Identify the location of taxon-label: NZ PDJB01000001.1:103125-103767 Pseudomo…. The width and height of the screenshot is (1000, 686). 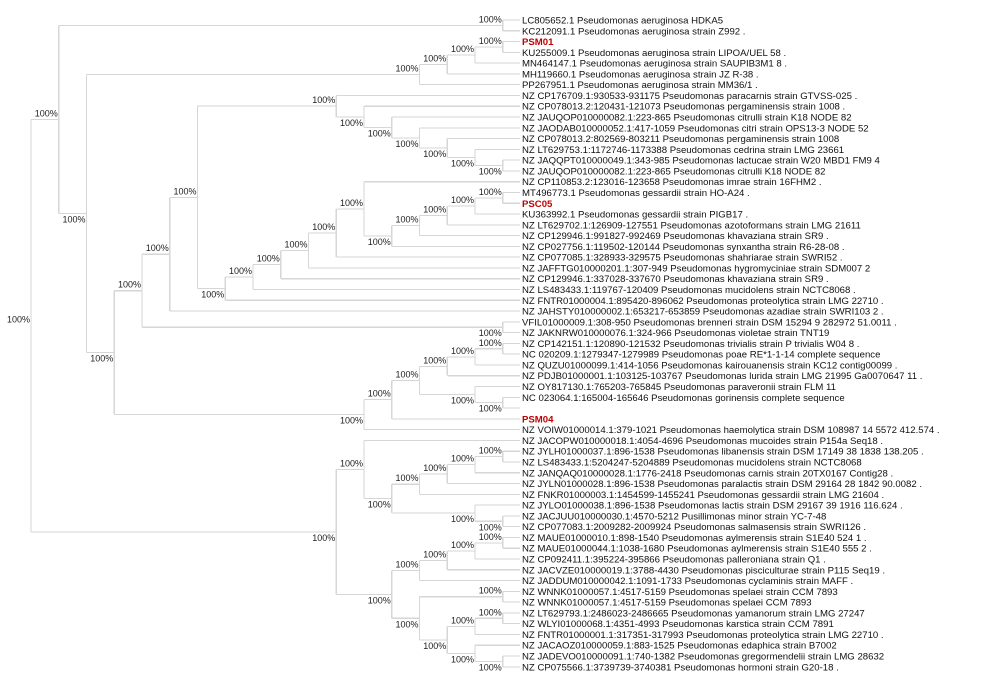
(722, 376).